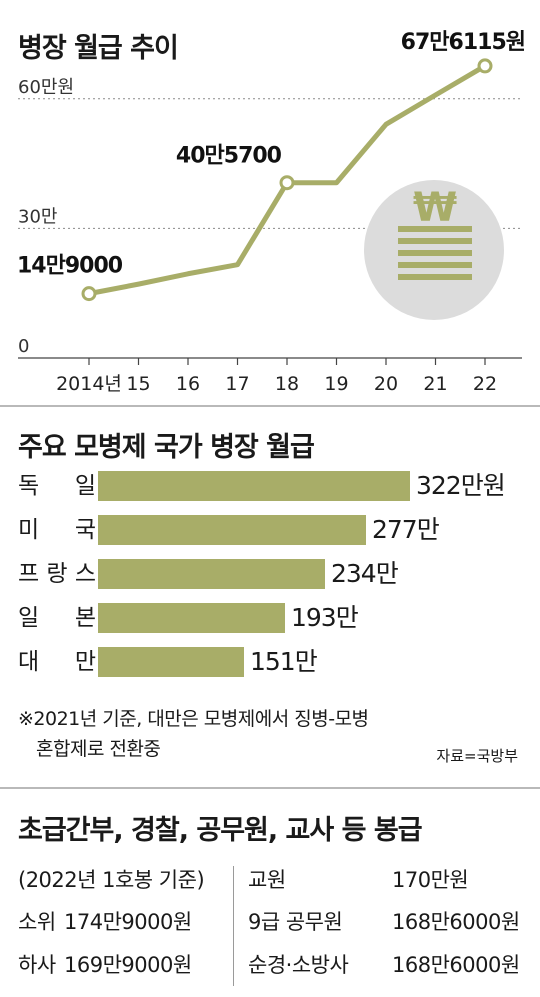 The height and width of the screenshot is (997, 540). What do you see at coordinates (477, 756) in the screenshot?
I see `source-label: 자료=국방부` at bounding box center [477, 756].